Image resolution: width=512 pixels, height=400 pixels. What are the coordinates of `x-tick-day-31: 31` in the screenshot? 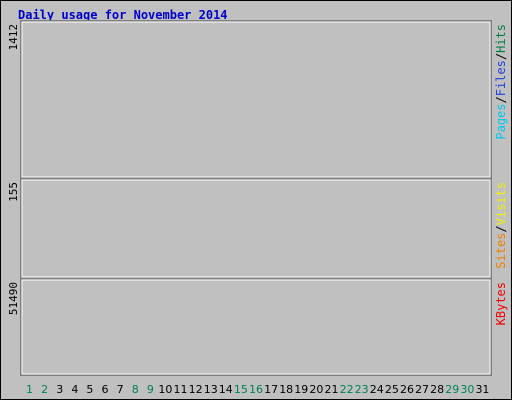 It's located at (482, 389).